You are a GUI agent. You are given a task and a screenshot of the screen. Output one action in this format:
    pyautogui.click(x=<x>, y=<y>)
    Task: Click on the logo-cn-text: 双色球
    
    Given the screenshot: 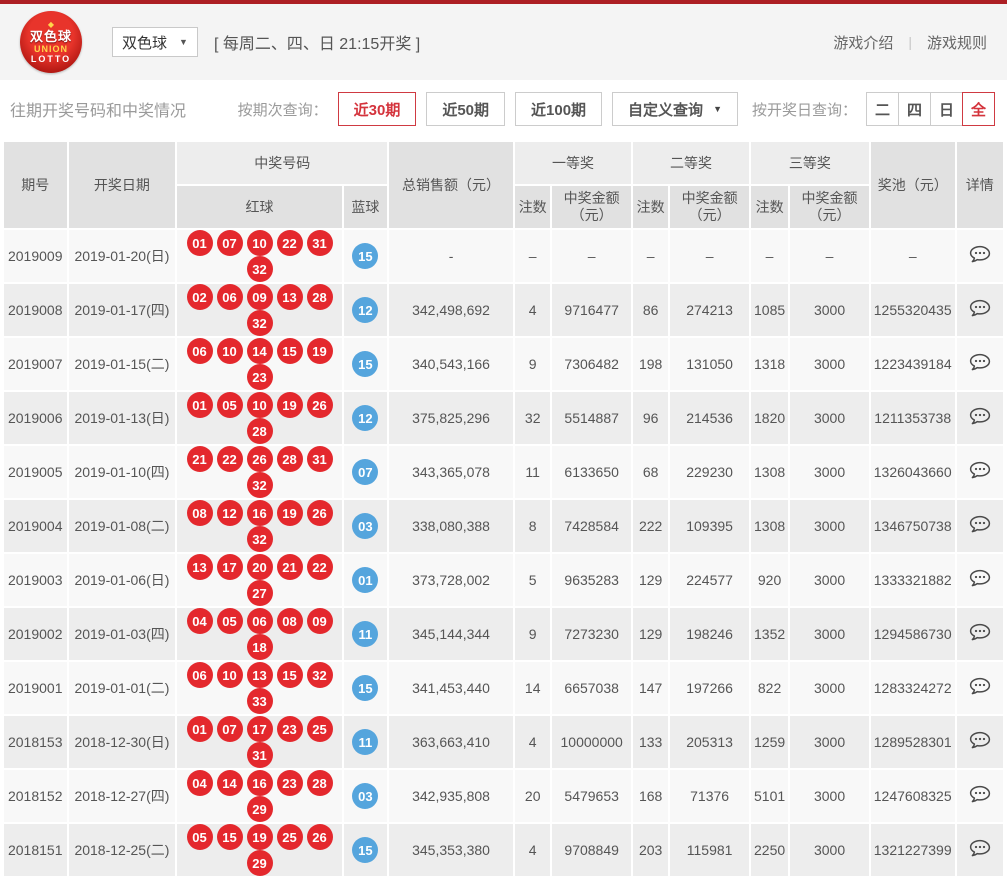 What is the action you would take?
    pyautogui.click(x=50, y=36)
    